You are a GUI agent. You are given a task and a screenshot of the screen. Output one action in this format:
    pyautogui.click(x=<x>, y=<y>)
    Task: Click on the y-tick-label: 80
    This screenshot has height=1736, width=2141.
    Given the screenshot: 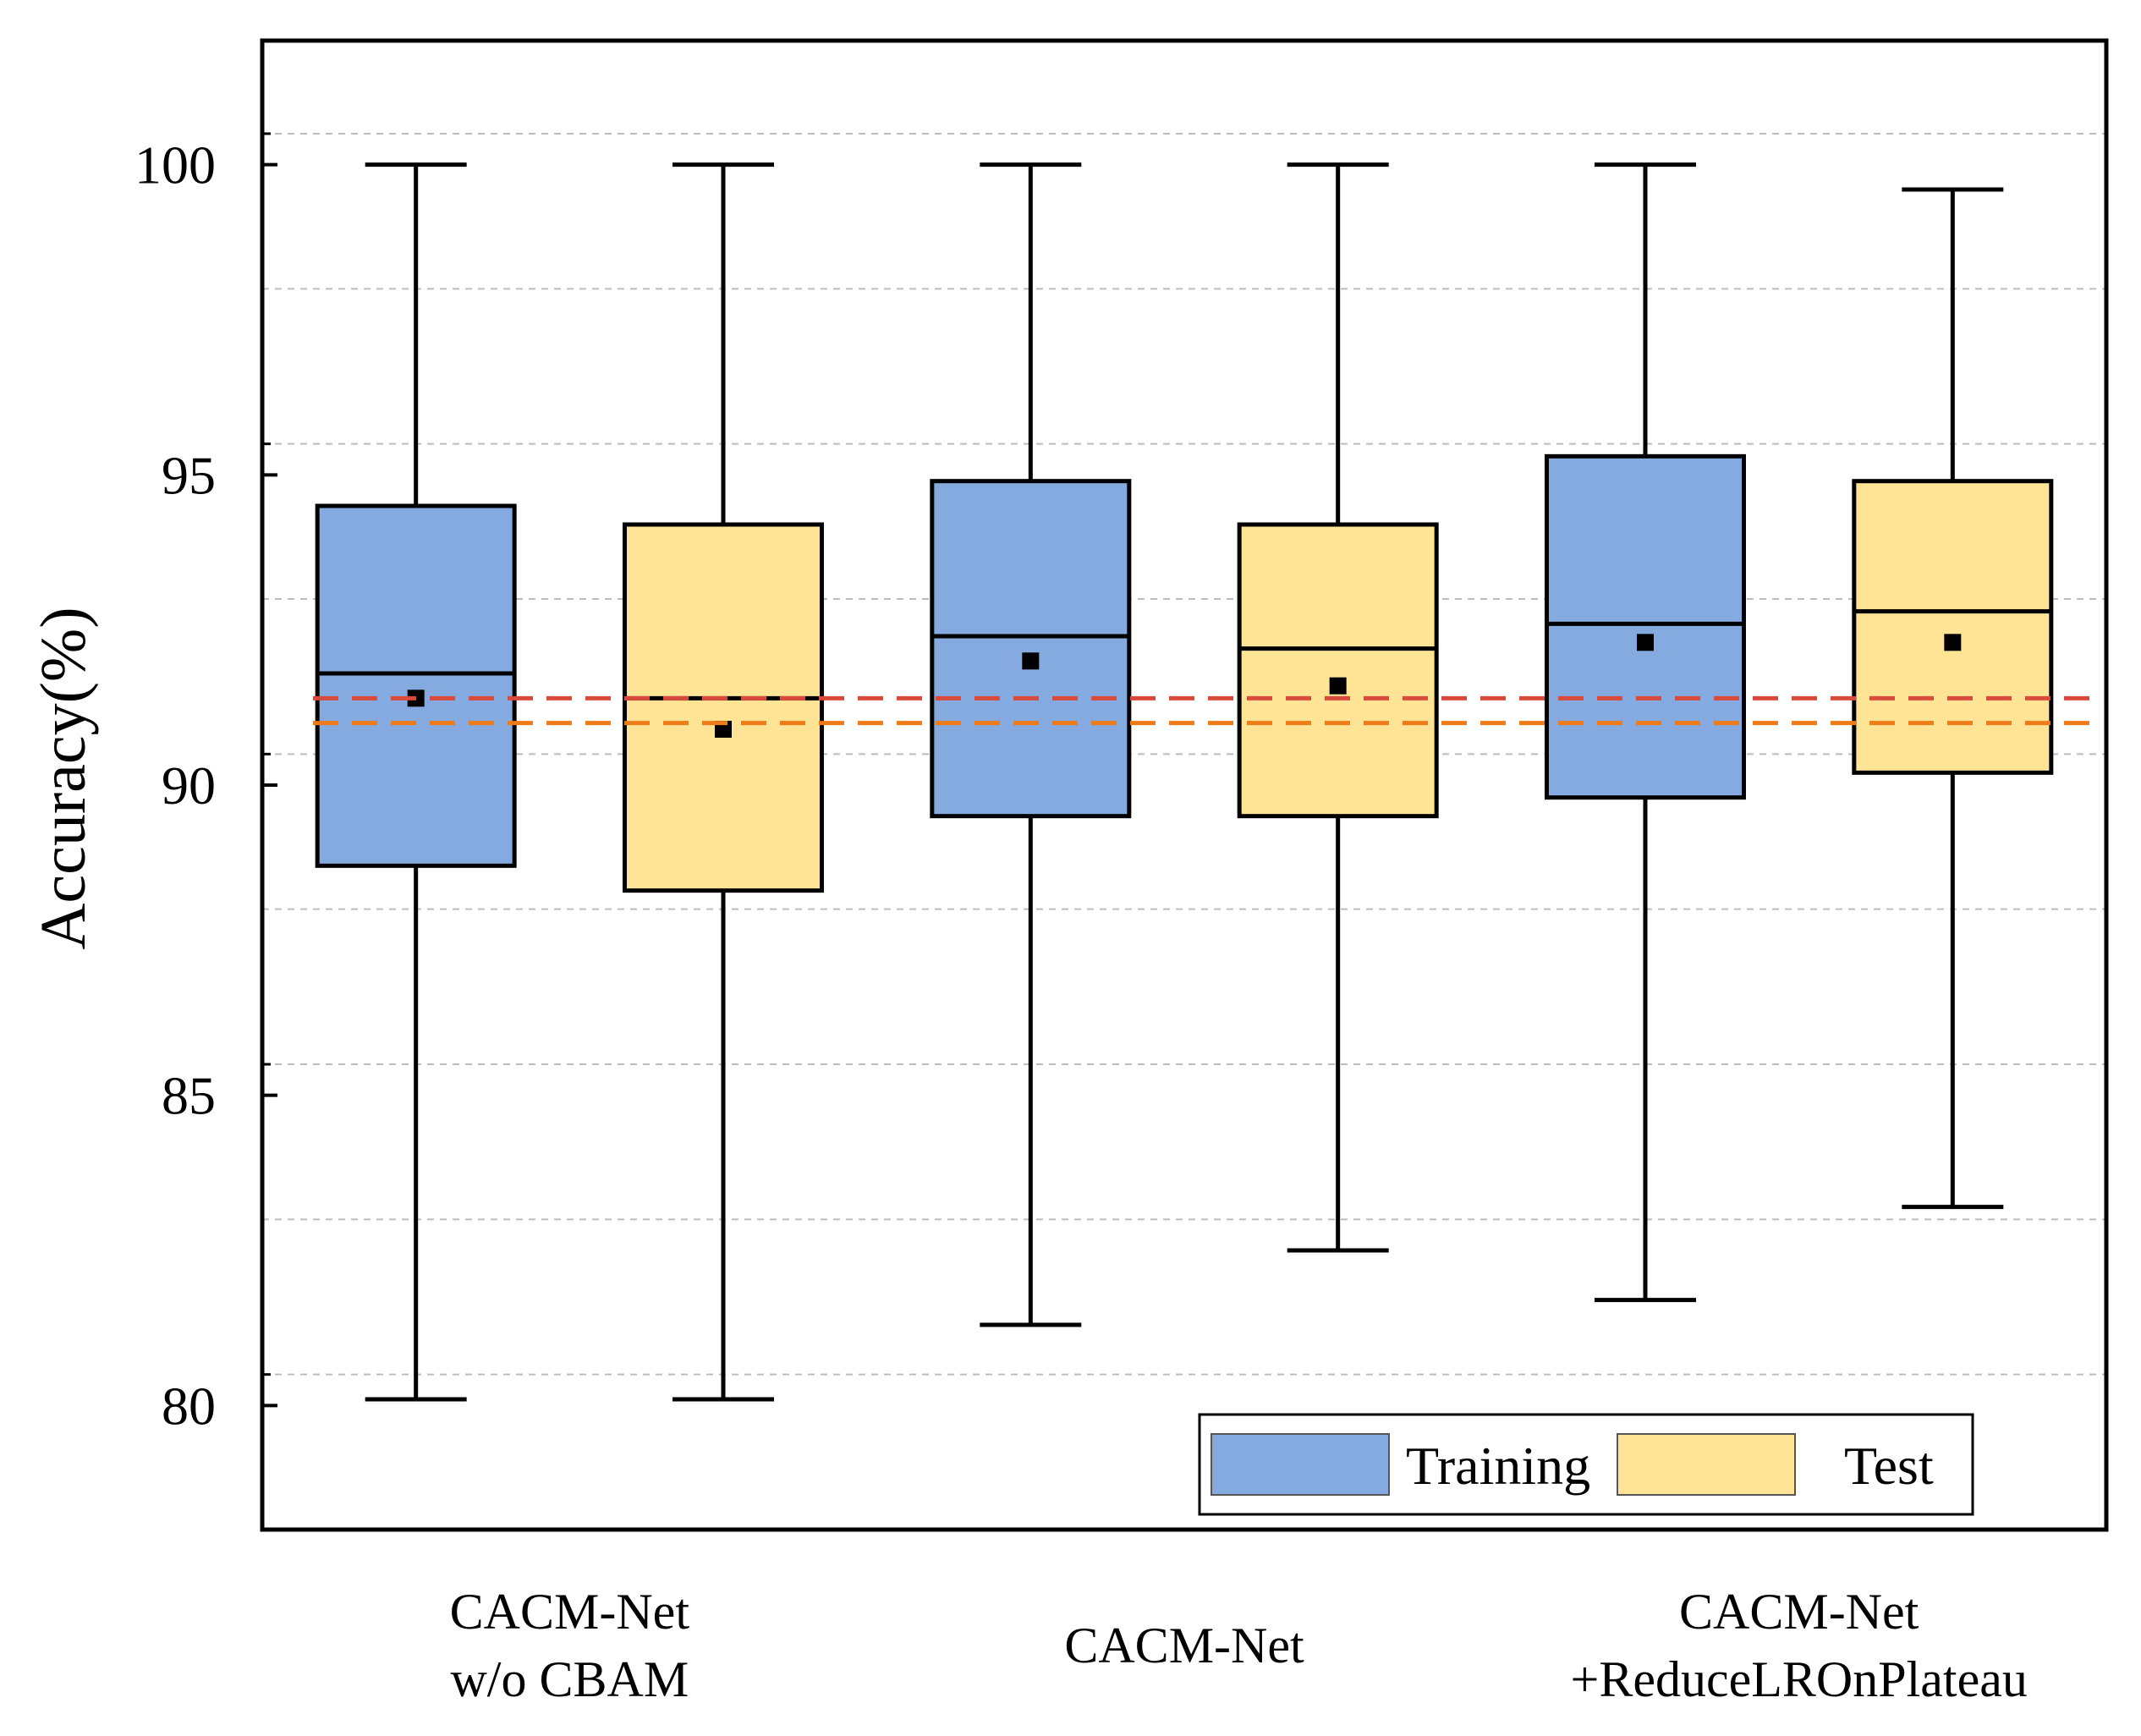 What is the action you would take?
    pyautogui.click(x=189, y=1406)
    